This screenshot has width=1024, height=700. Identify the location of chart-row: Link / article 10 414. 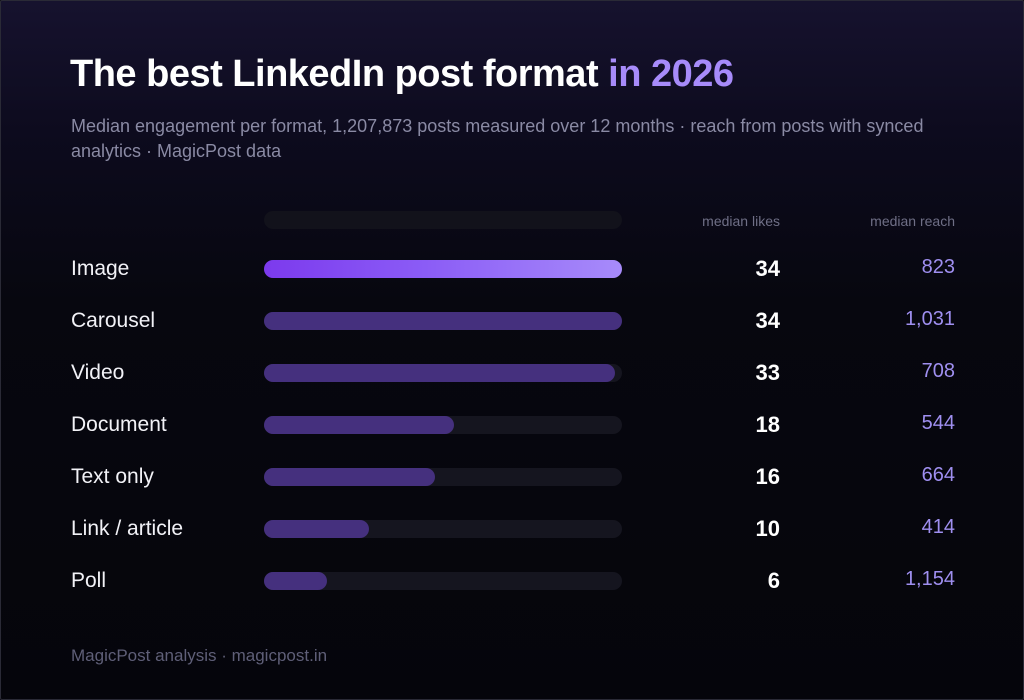
(512, 529).